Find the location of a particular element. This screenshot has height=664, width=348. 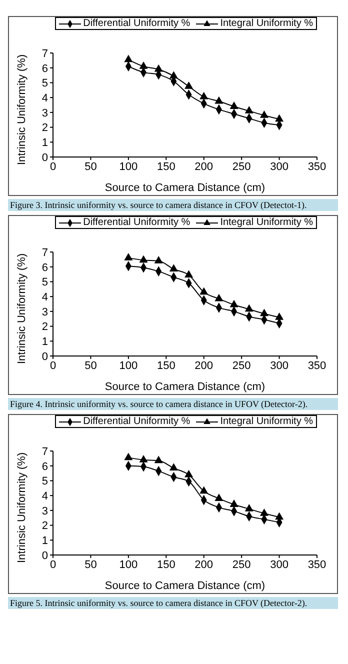

caption: Figure 3. Intrinsic uniformity vs. source to camera distance in CFOV (Detectot-1). is located at coordinates (173, 205).